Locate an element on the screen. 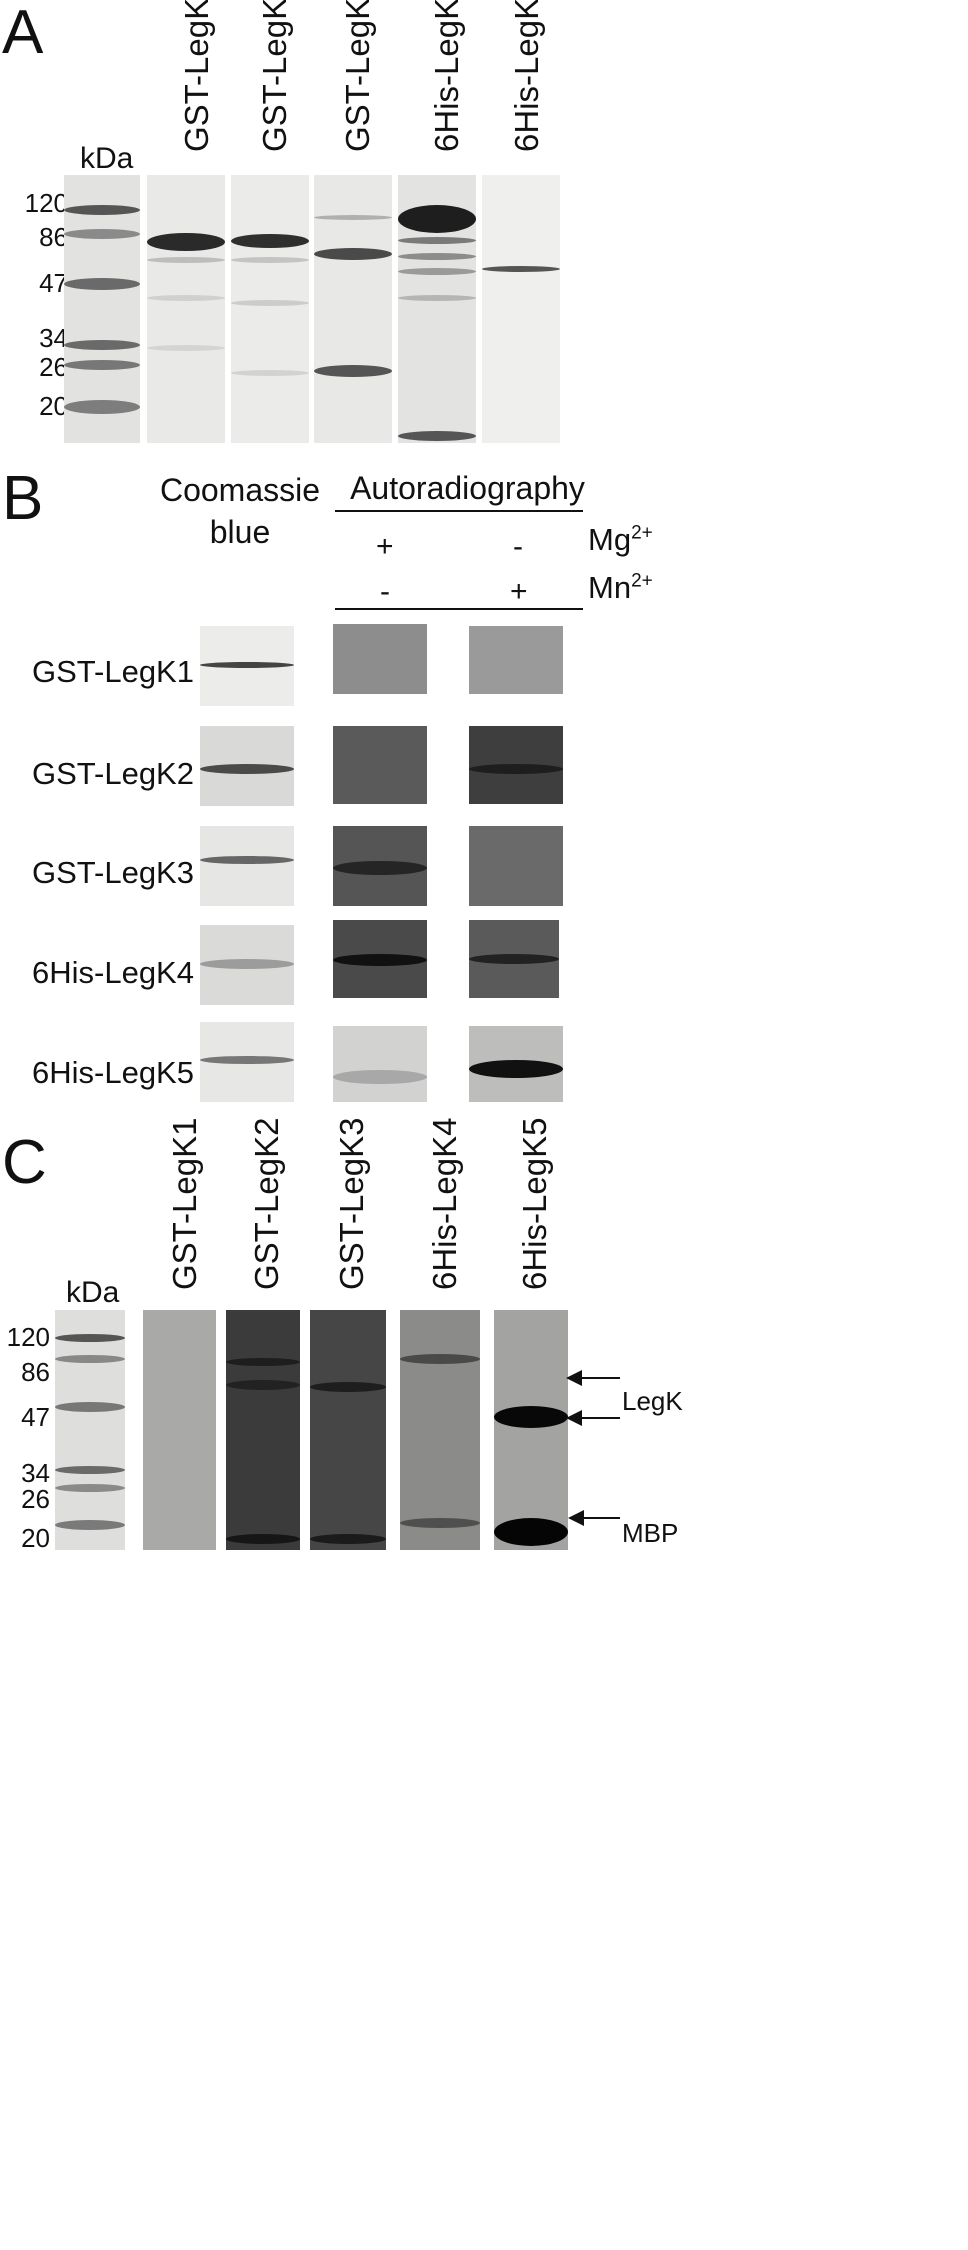 The height and width of the screenshot is (2250, 968). panel-b-mn-minus: - is located at coordinates (385, 591).